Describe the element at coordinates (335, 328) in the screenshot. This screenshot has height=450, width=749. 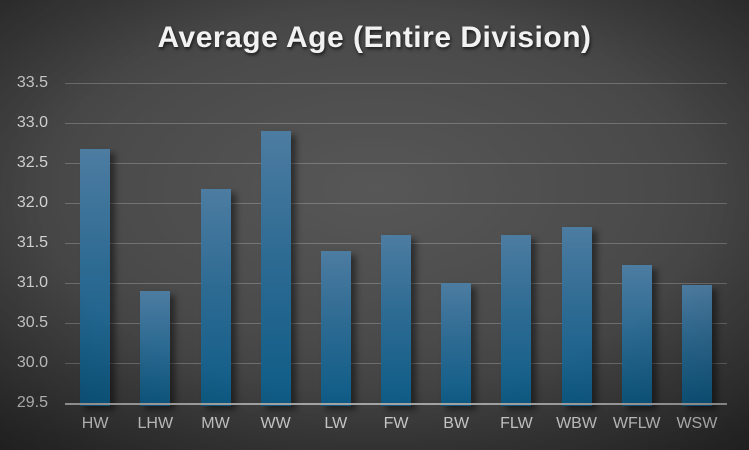
I see `bar-lw` at that location.